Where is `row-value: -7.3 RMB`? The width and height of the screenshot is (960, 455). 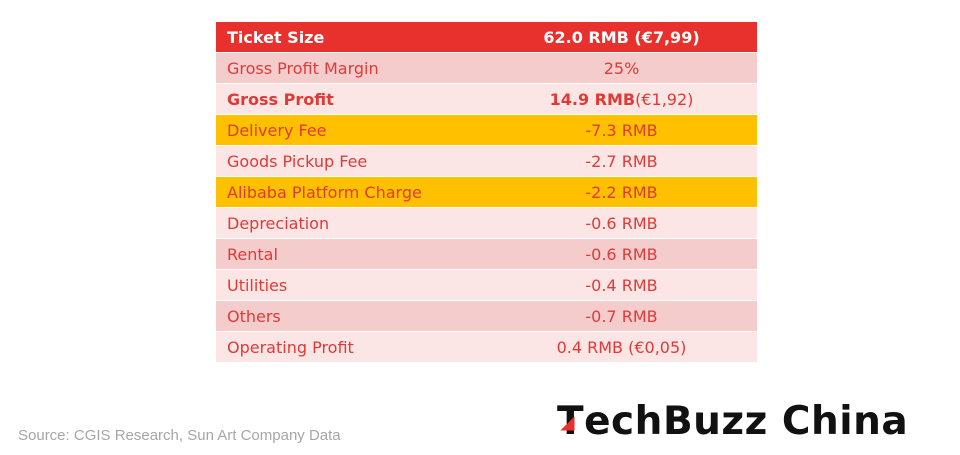 row-value: -7.3 RMB is located at coordinates (621, 130).